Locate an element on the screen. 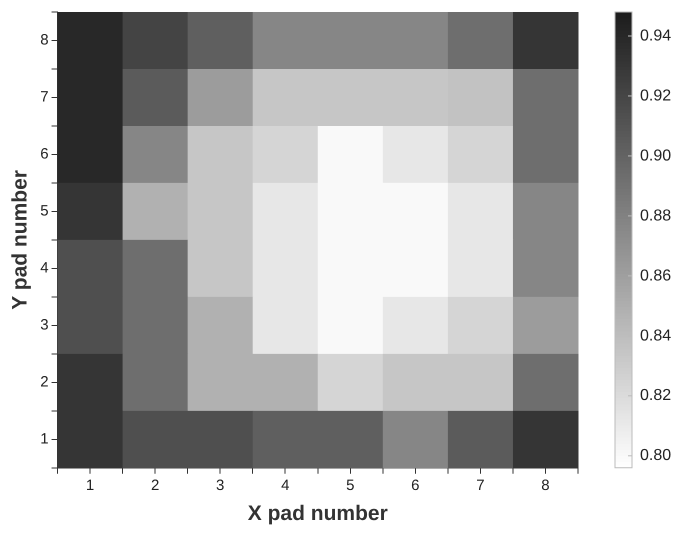 This screenshot has height=535, width=676. x-axis-title: X pad number is located at coordinates (318, 514).